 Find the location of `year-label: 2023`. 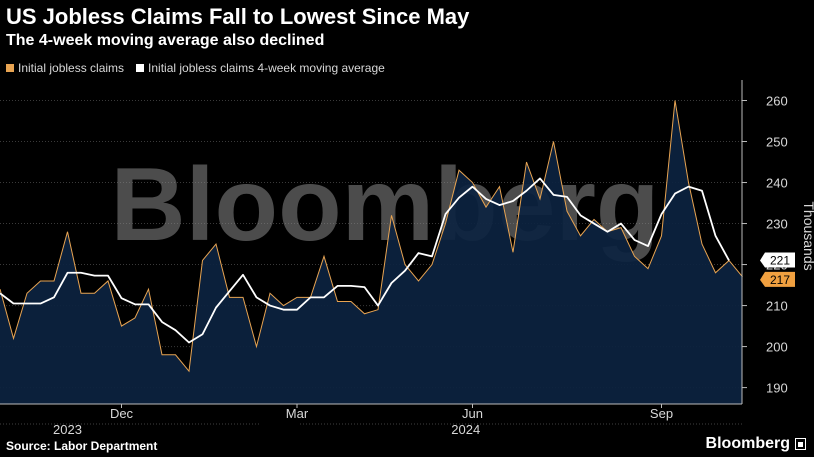

year-label: 2023 is located at coordinates (67, 429).